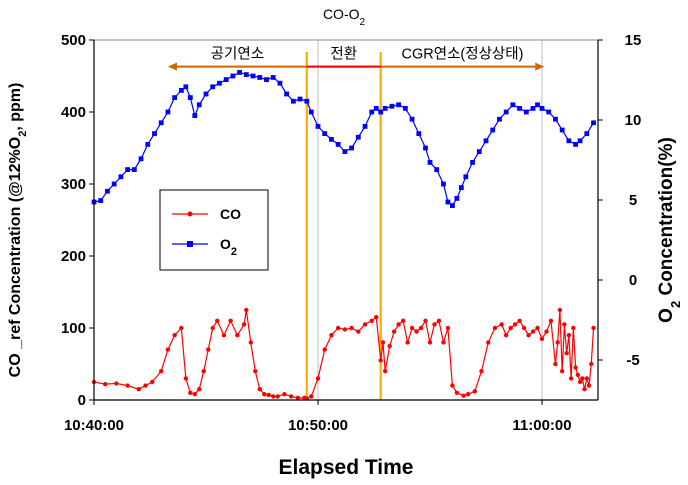  What do you see at coordinates (234, 252) in the screenshot?
I see `legend-label-sub-1: 2` at bounding box center [234, 252].